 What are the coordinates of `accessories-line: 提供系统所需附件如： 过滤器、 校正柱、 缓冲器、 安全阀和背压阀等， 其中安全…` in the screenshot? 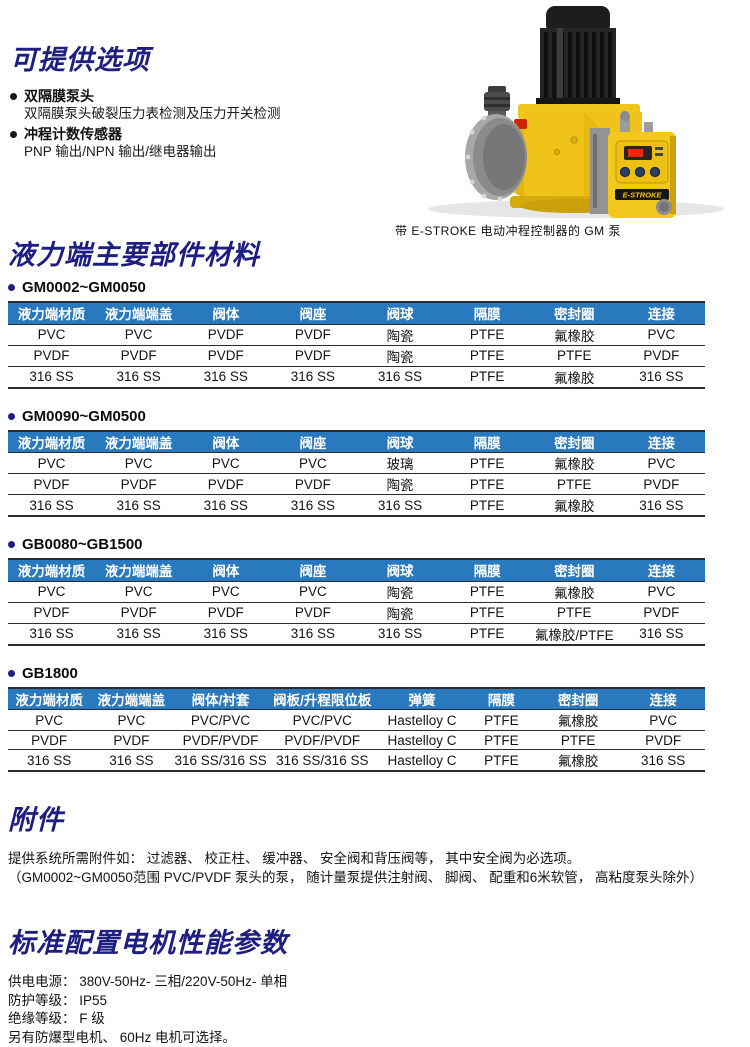 It's located at (379, 858).